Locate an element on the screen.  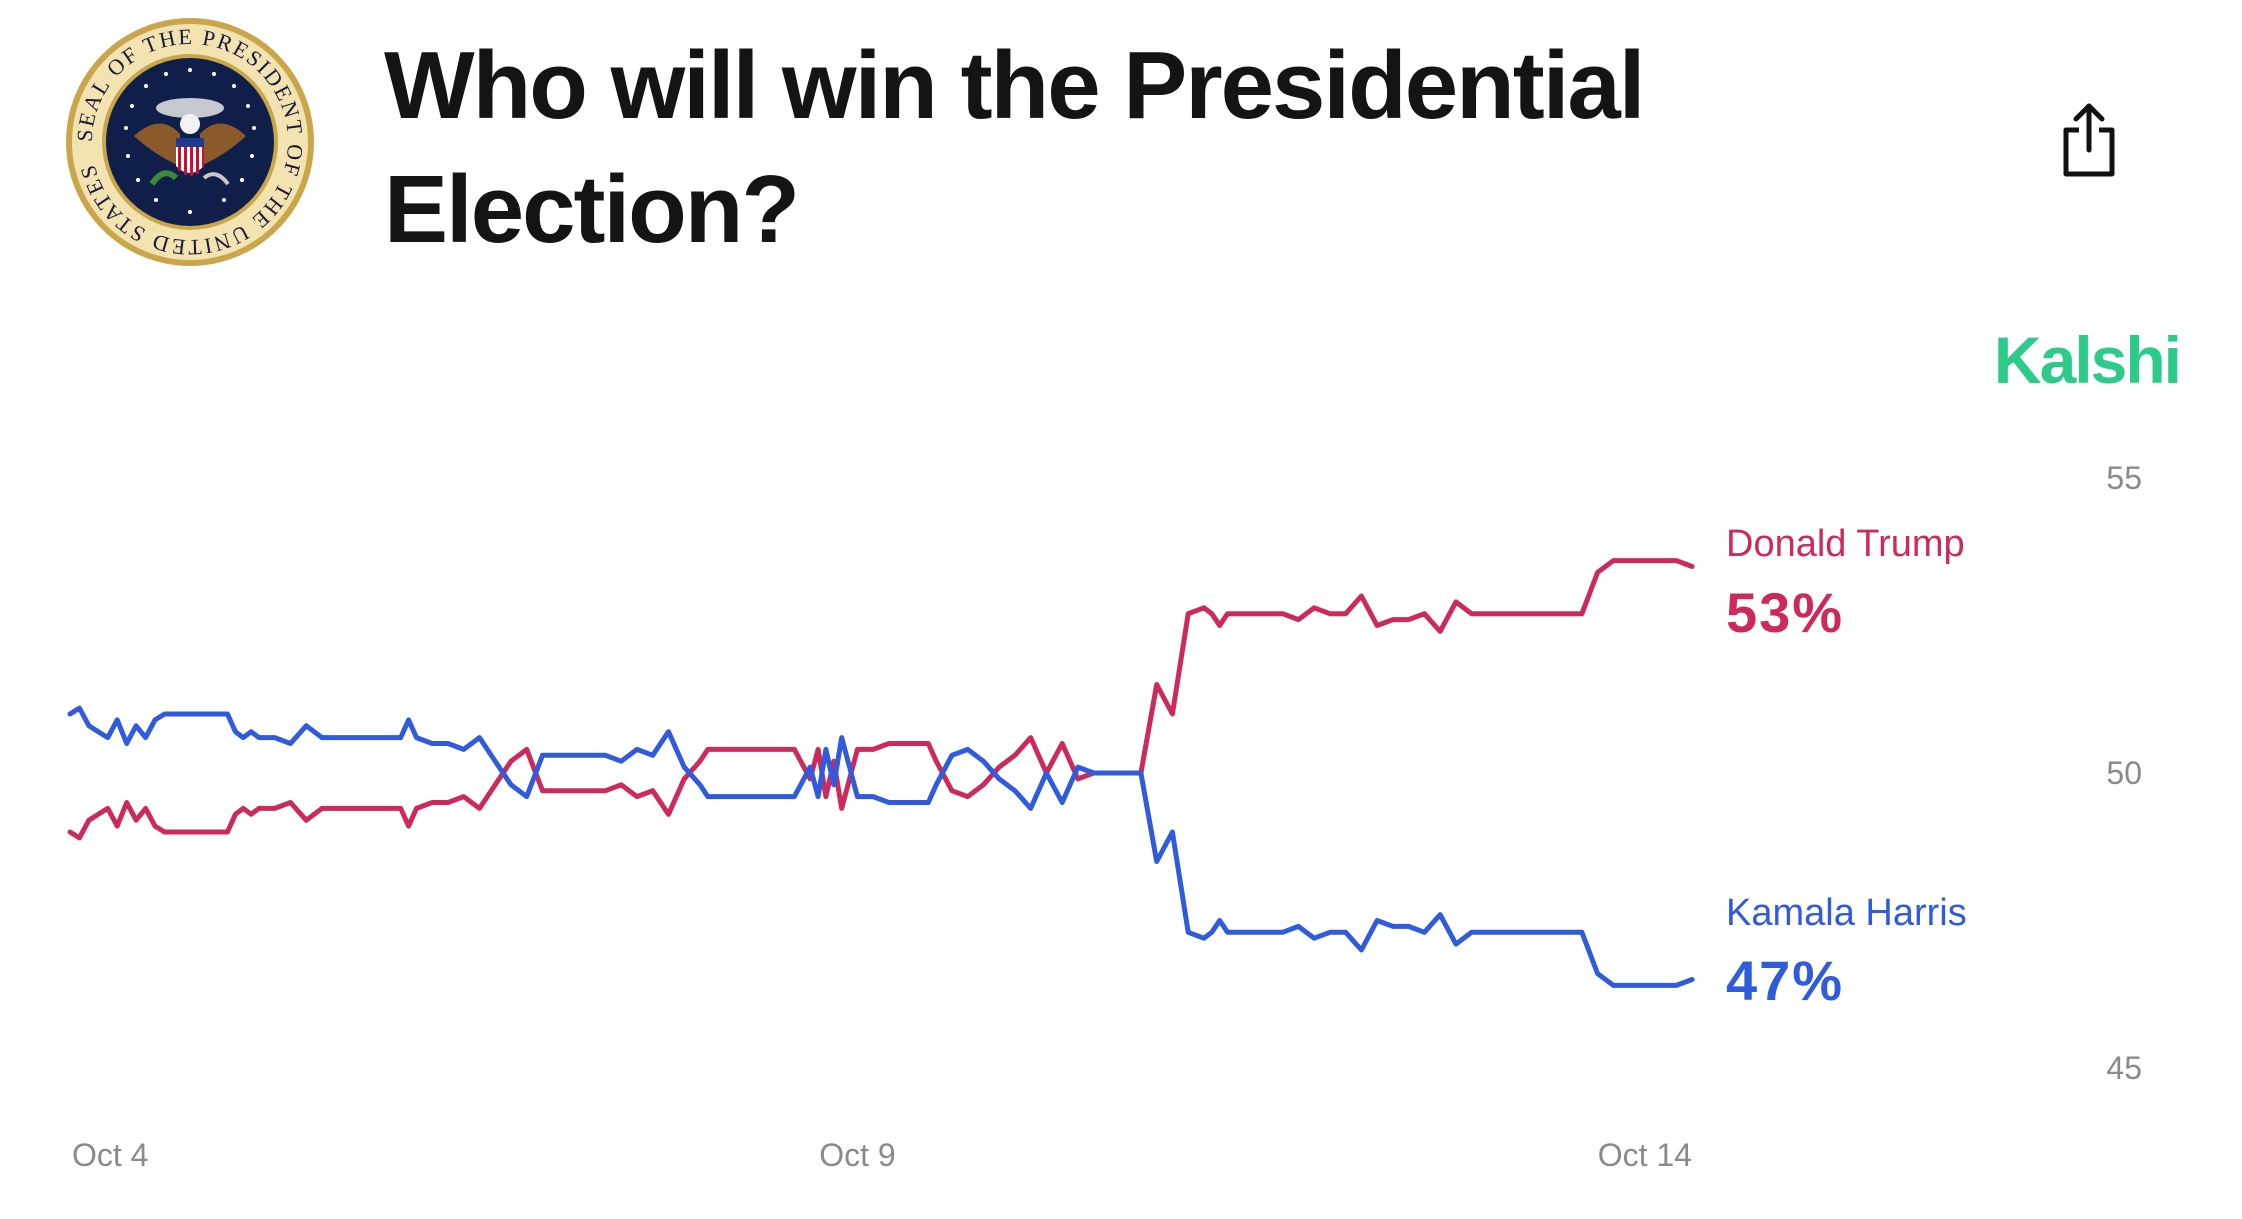
page-title: Who will win the Presidential Election? is located at coordinates (1014, 147).